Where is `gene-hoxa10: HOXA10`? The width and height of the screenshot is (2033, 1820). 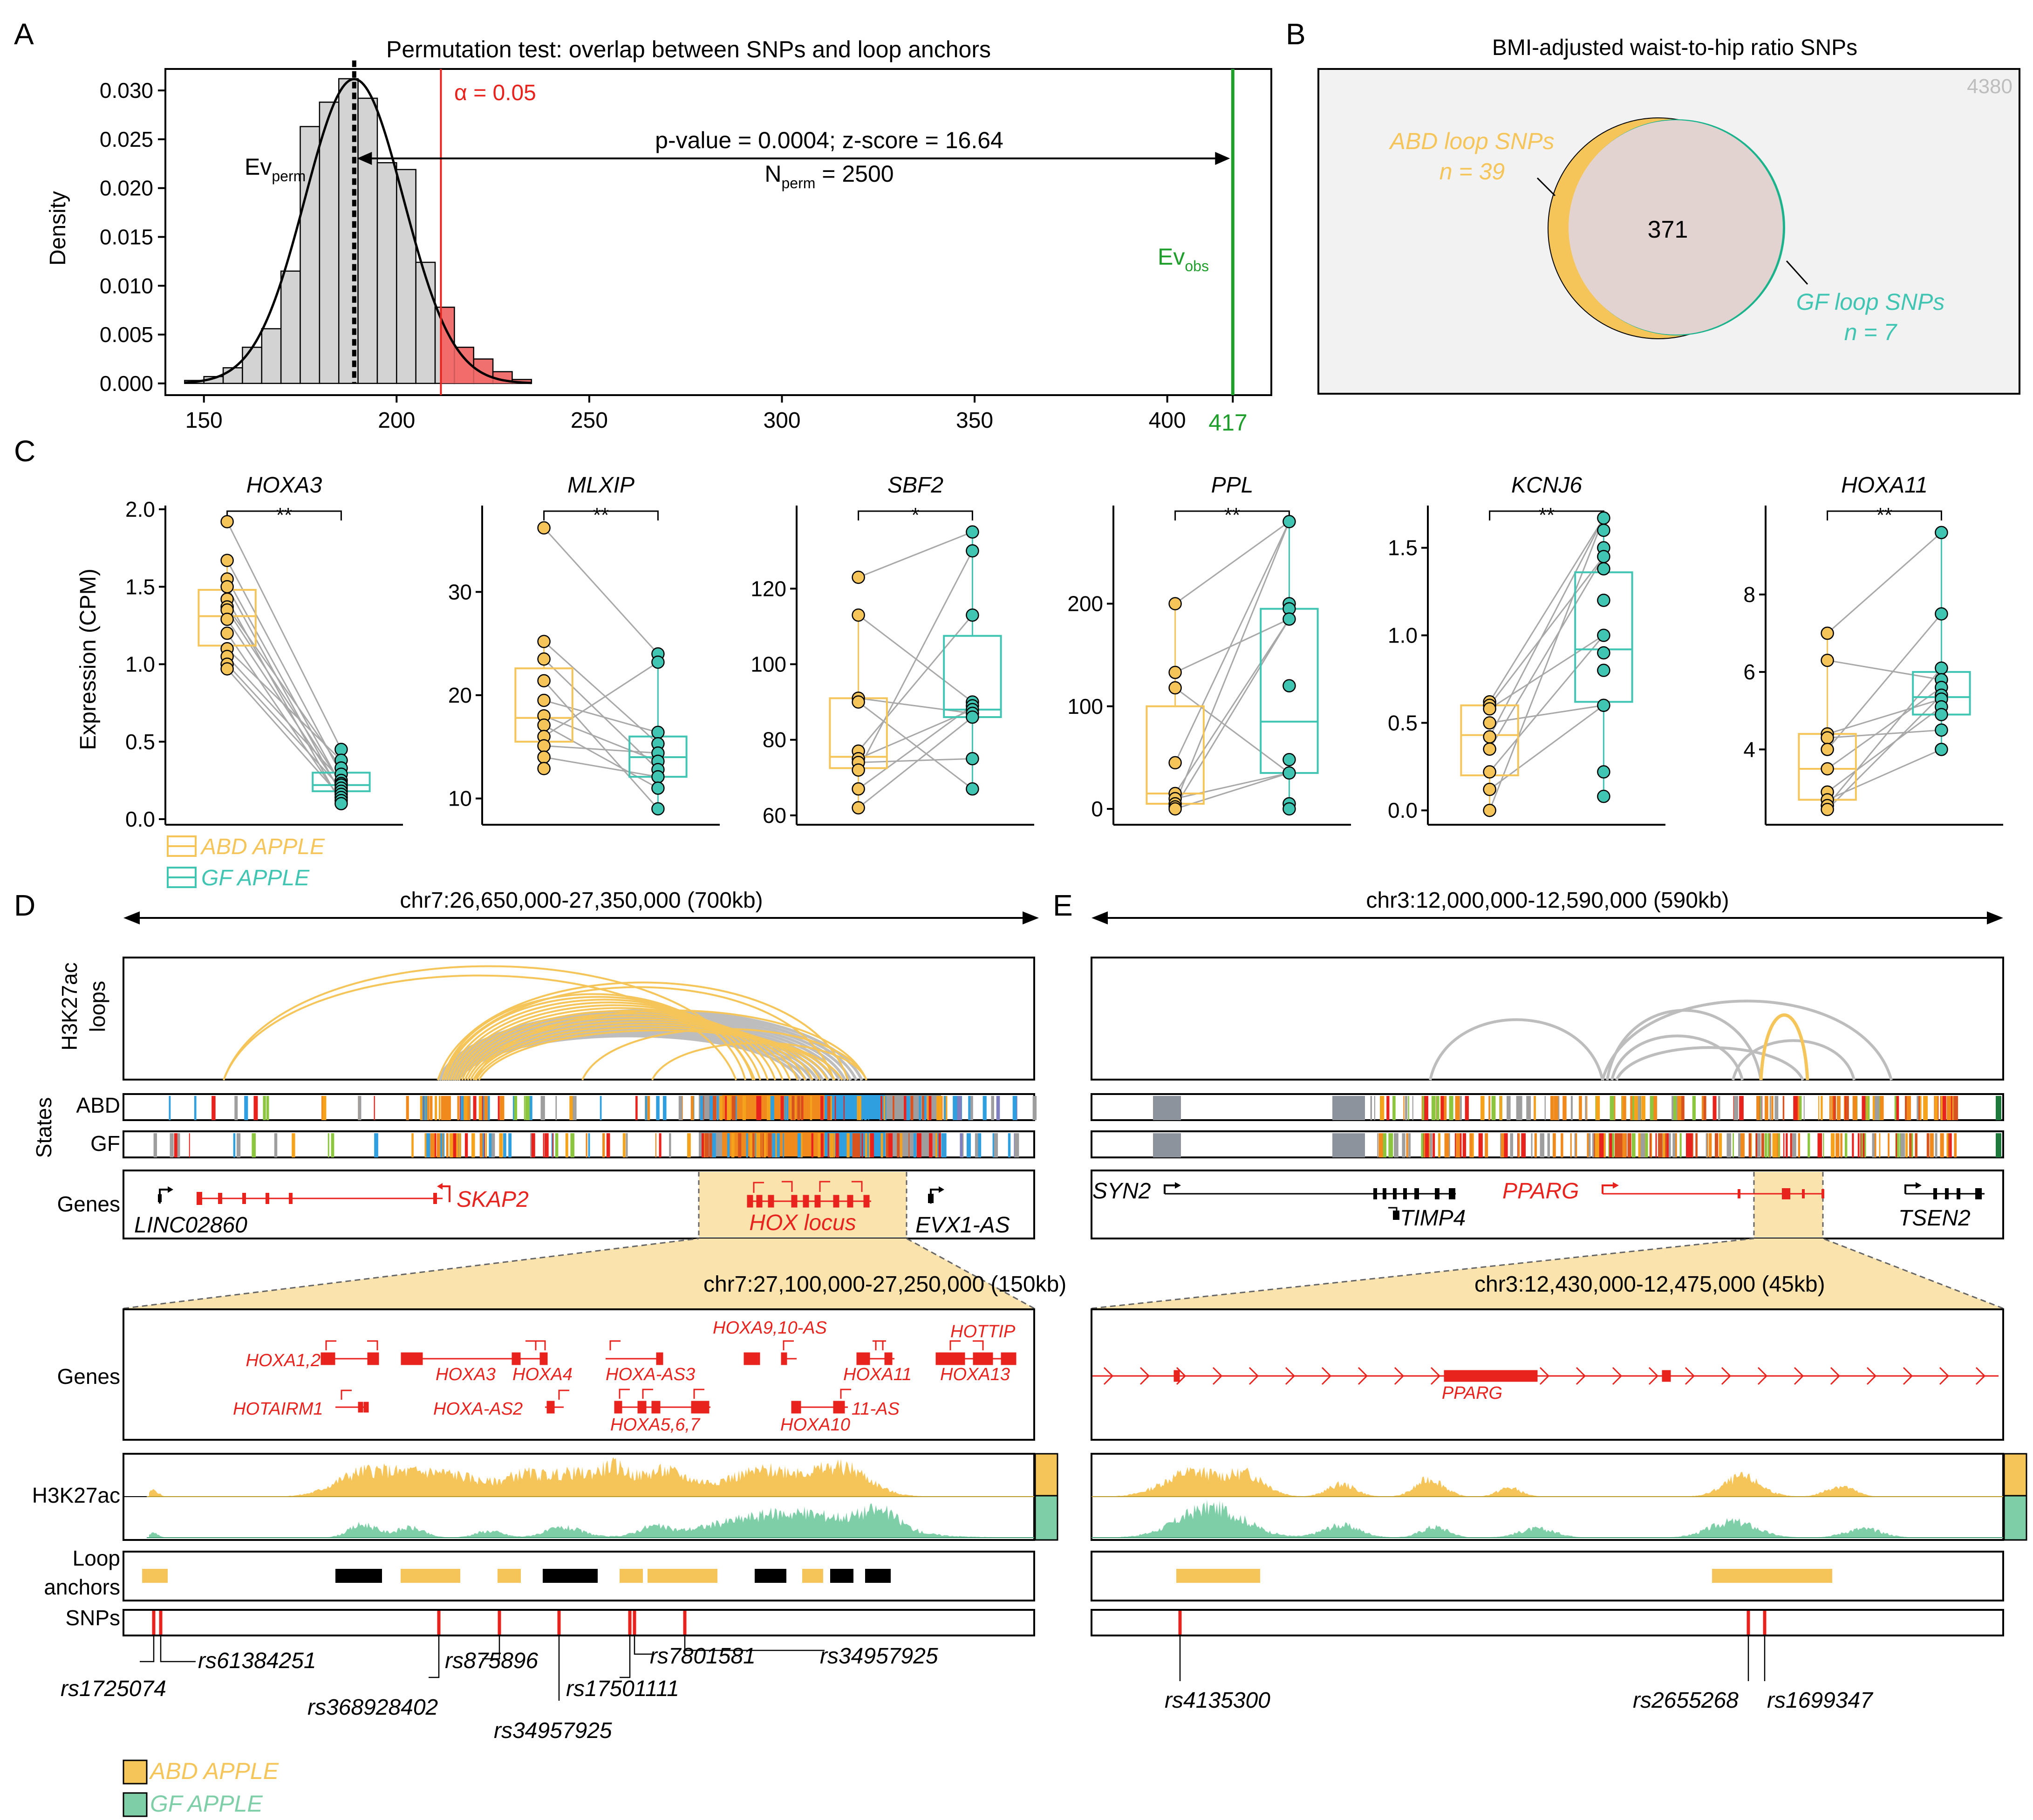
gene-hoxa10: HOXA10 is located at coordinates (815, 1425).